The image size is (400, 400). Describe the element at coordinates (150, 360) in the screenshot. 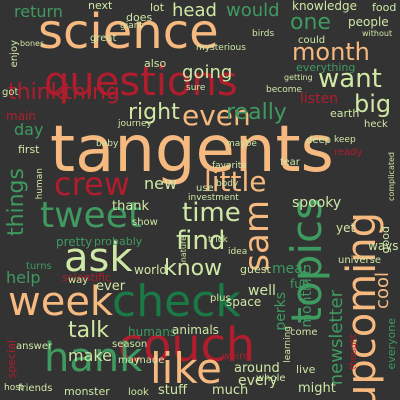

I see `word-made: made` at that location.